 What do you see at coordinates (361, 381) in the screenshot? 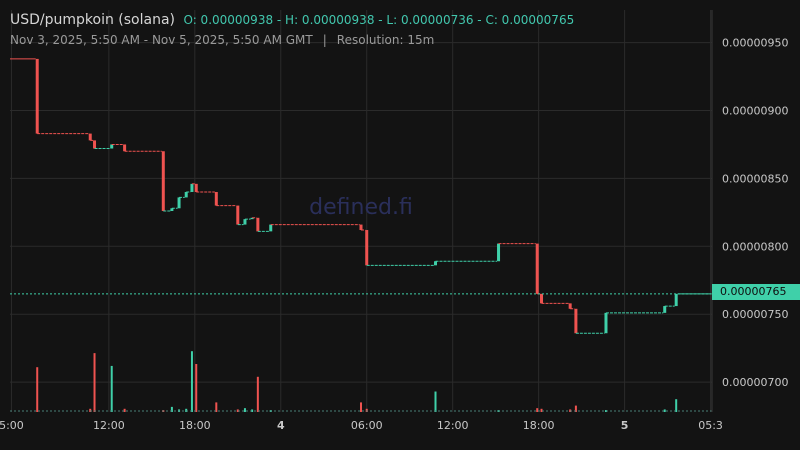
I see `volume-bars` at bounding box center [361, 381].